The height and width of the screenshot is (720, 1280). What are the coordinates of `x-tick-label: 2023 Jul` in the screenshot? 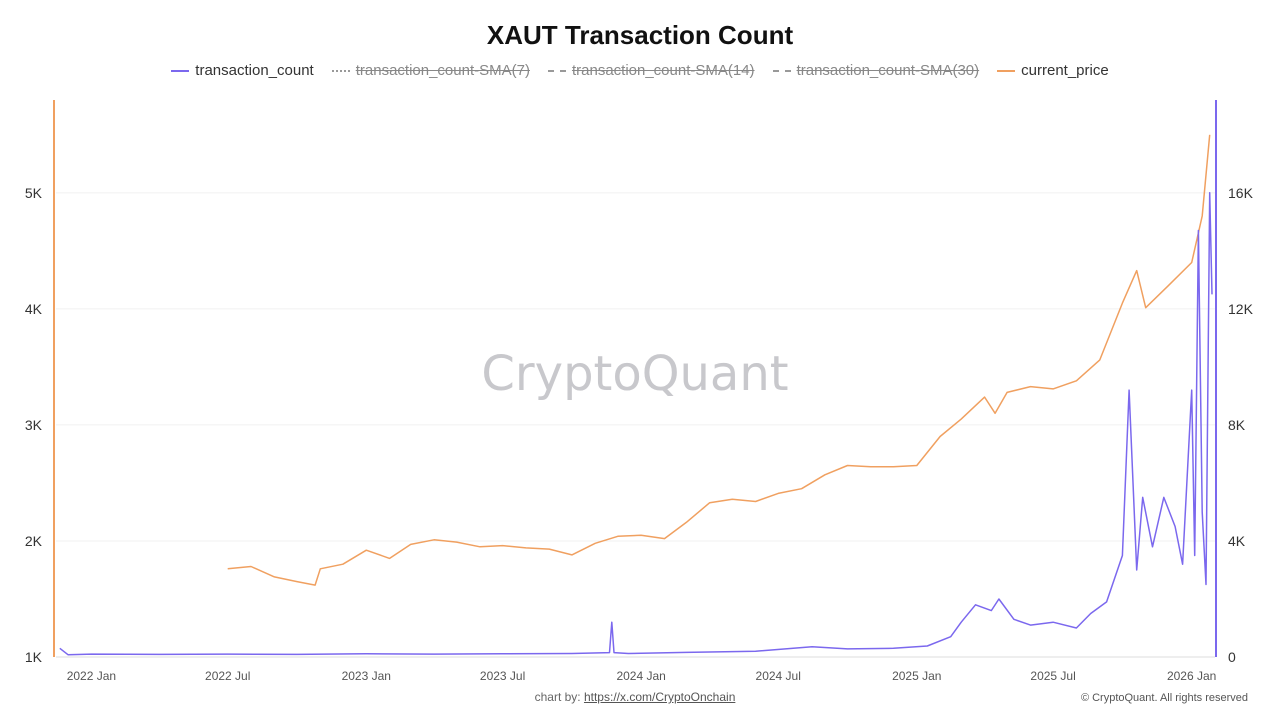 It's located at (502, 676).